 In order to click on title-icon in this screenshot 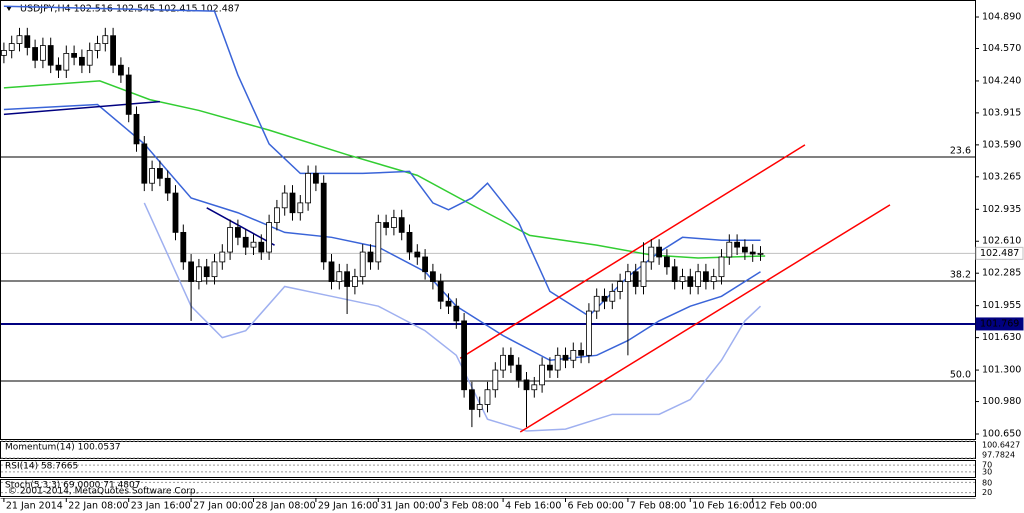, I will do `click(9, 8)`.